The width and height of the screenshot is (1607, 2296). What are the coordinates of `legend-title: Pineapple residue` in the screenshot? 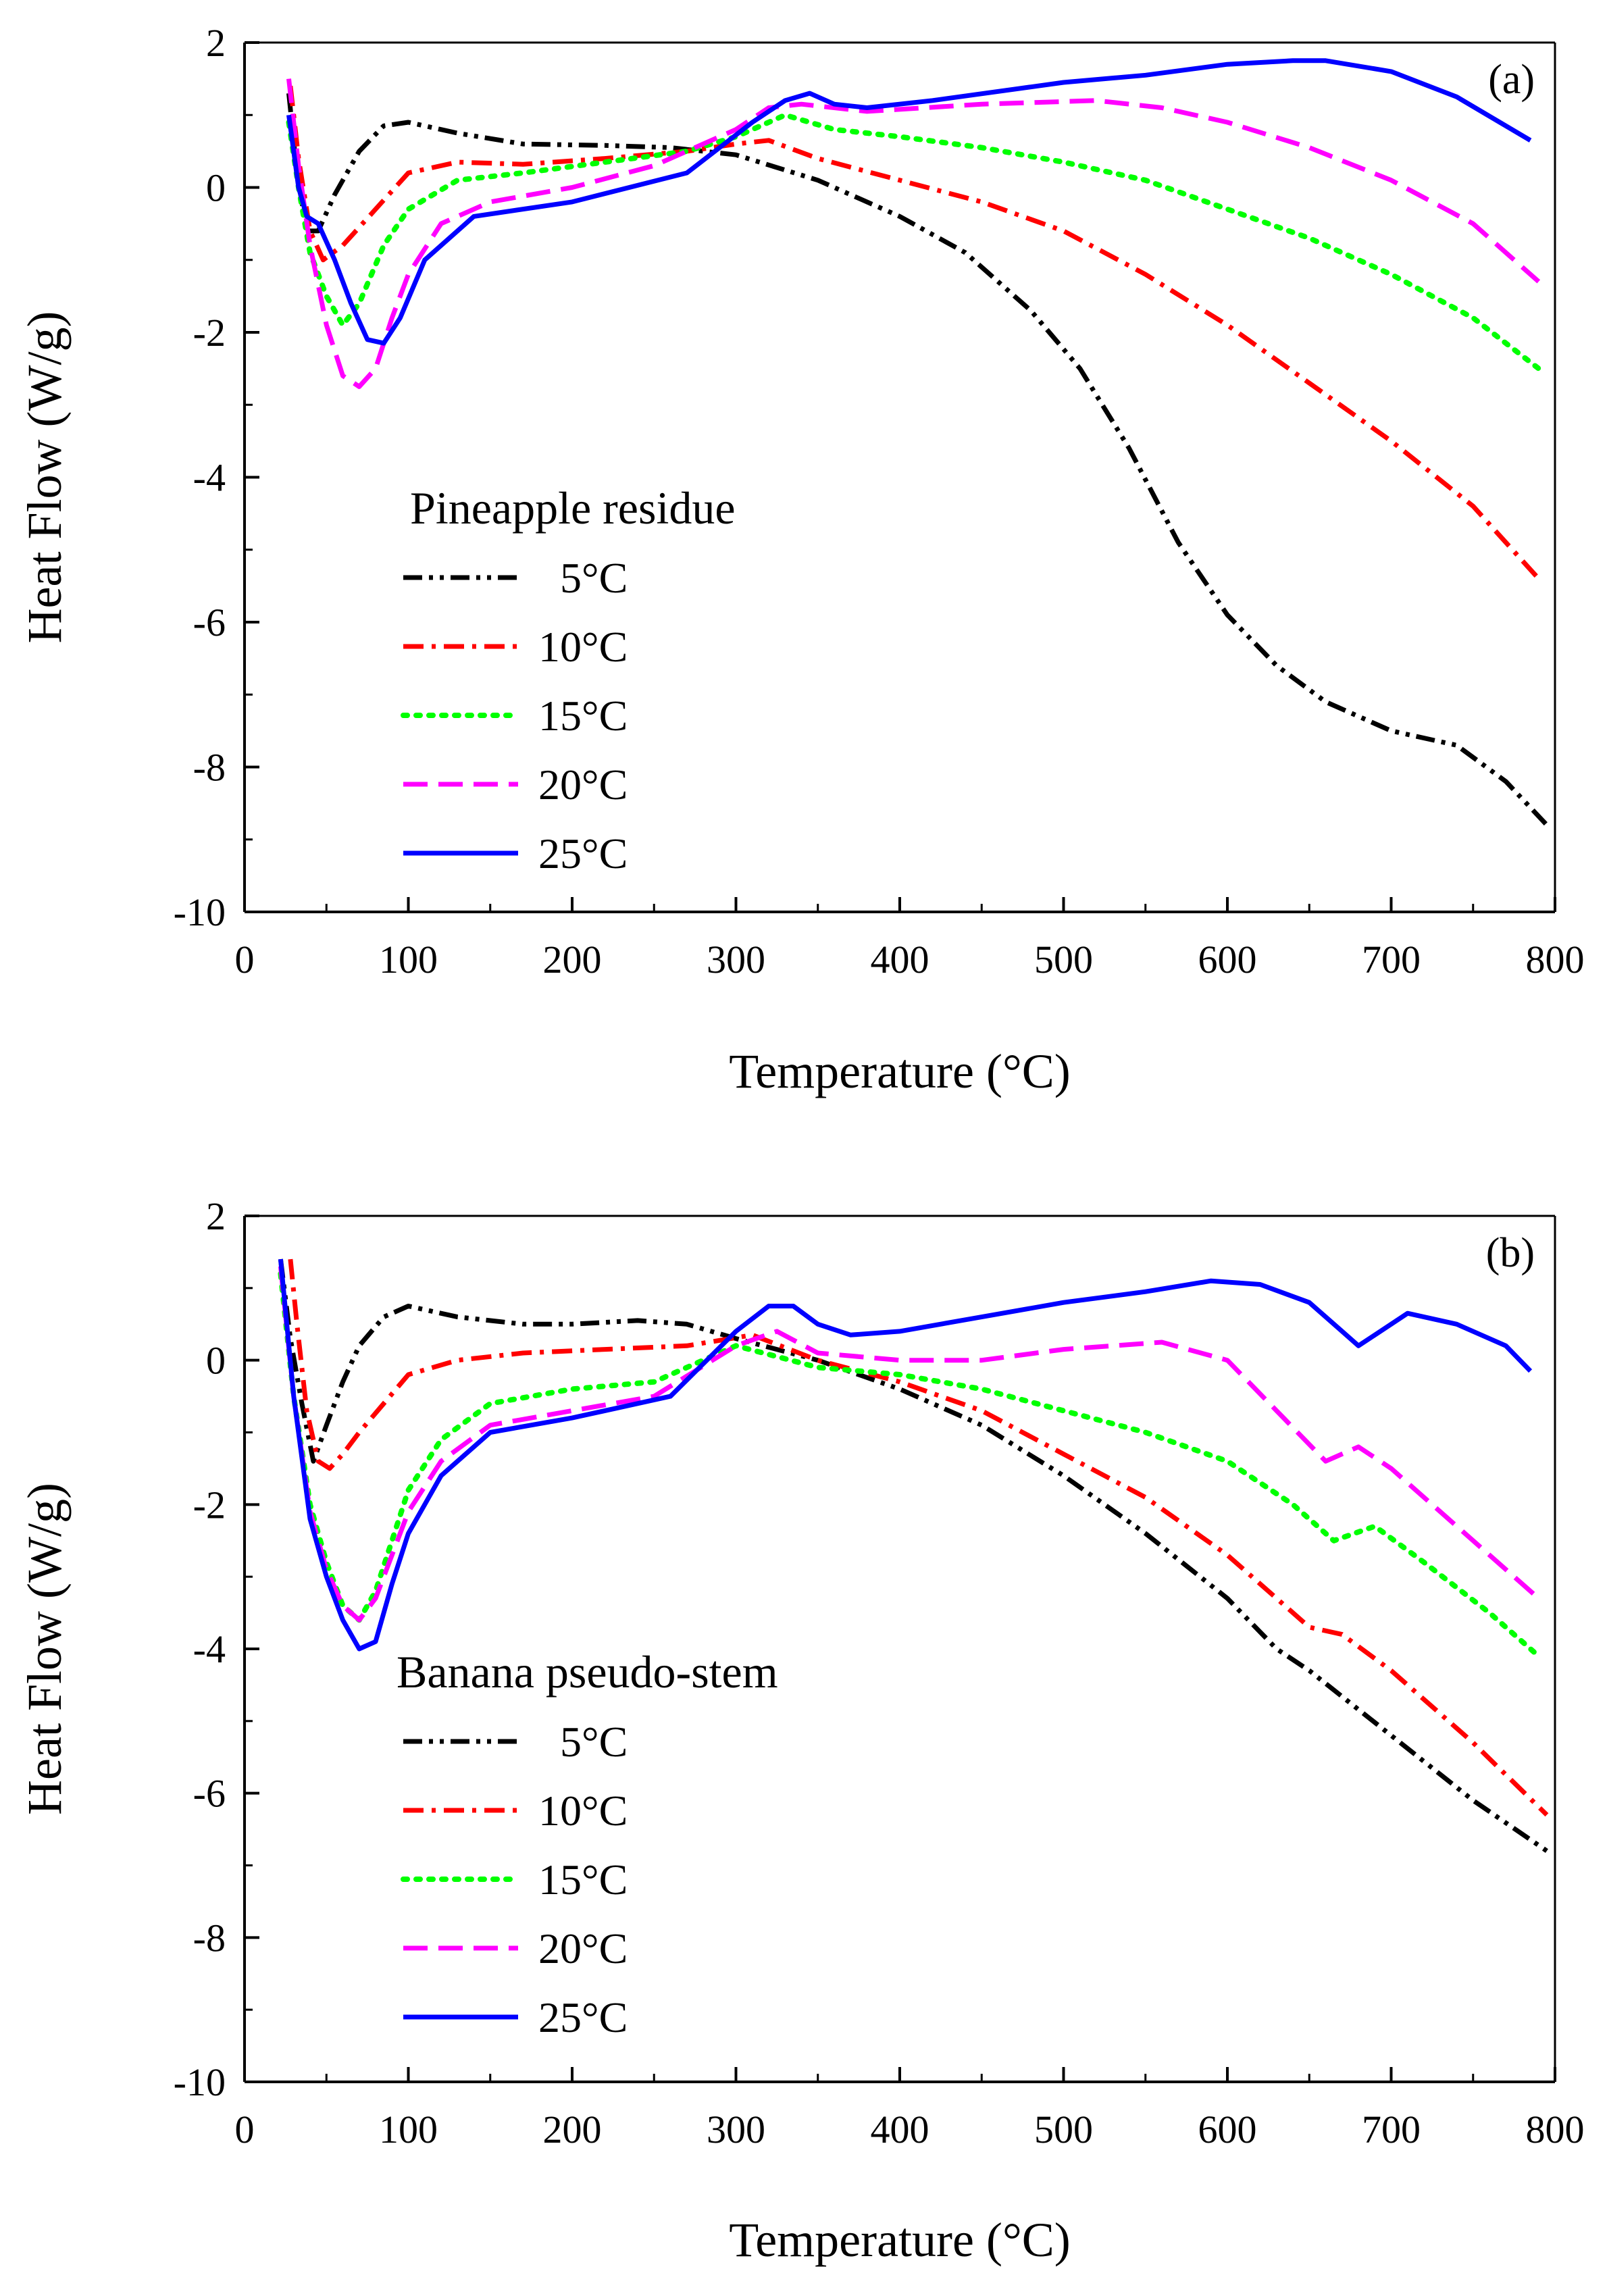 It's located at (573, 508).